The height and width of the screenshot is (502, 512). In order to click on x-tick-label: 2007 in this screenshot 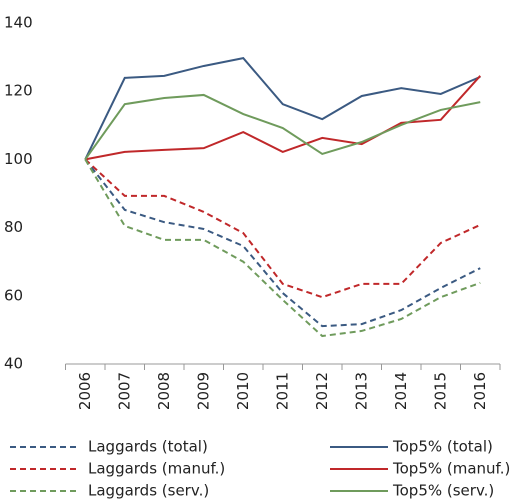, I will do `click(124, 391)`.